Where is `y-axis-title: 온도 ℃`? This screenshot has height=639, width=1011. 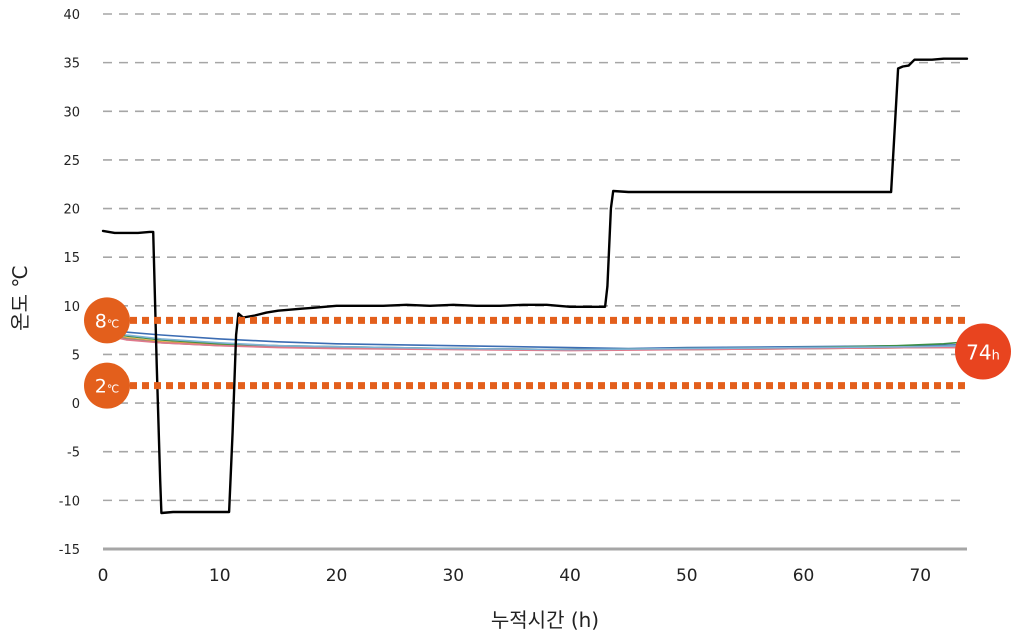 y-axis-title: 온도 ℃ is located at coordinates (20, 298).